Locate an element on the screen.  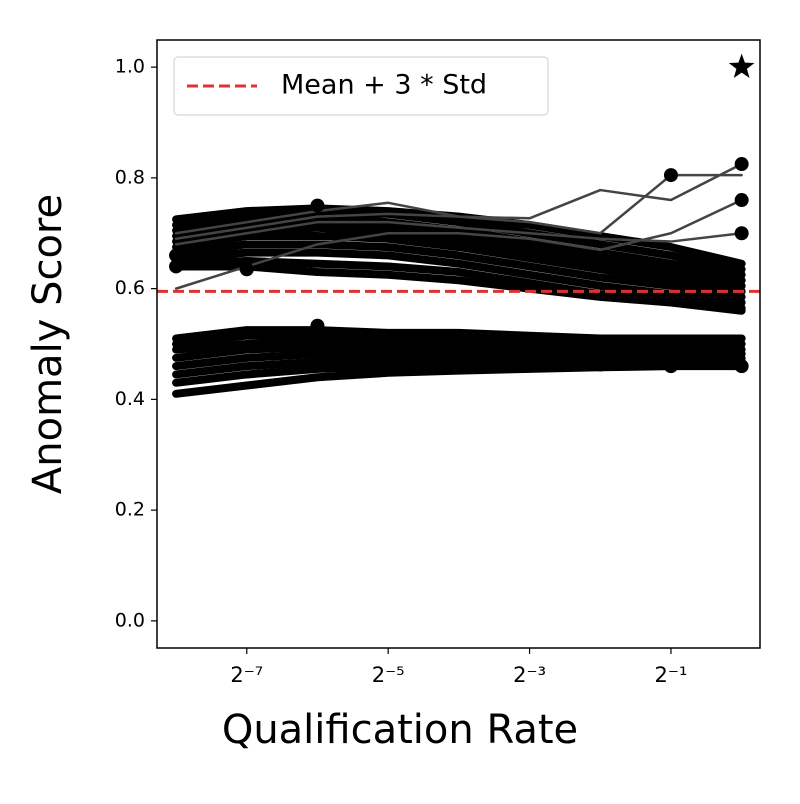
y-axis-label: Anomaly Score is located at coordinates (48, 344).